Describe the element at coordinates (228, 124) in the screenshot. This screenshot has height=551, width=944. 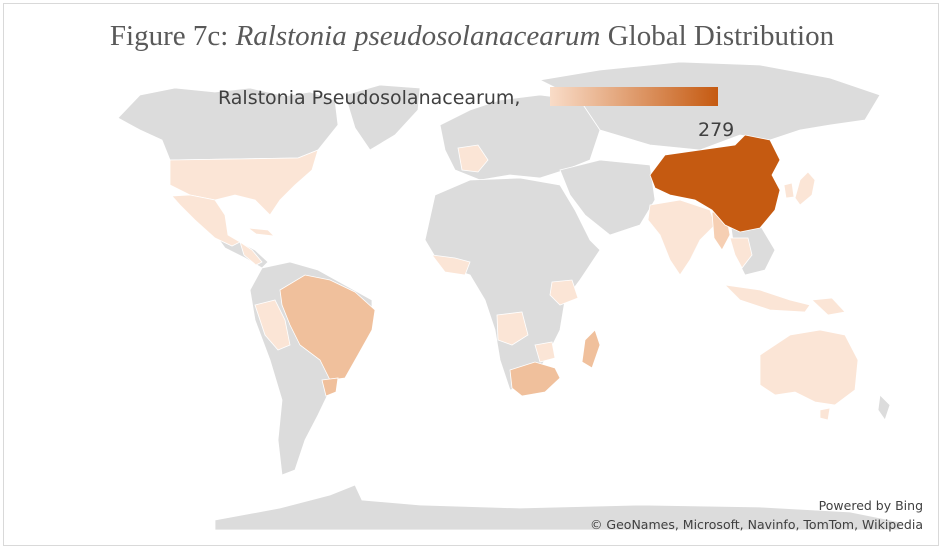
I see `land-north-america` at that location.